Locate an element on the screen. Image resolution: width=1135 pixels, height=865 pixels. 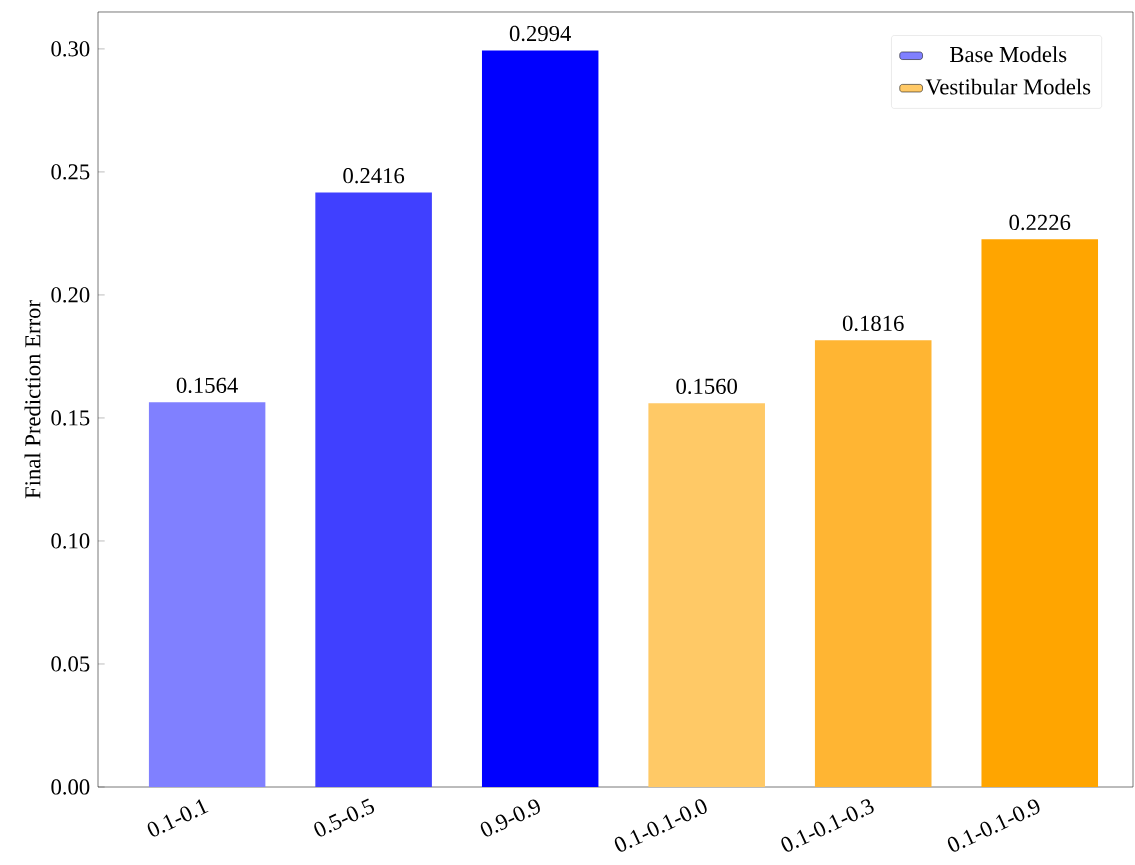
y-tick-label: 0.15 is located at coordinates (70, 418).